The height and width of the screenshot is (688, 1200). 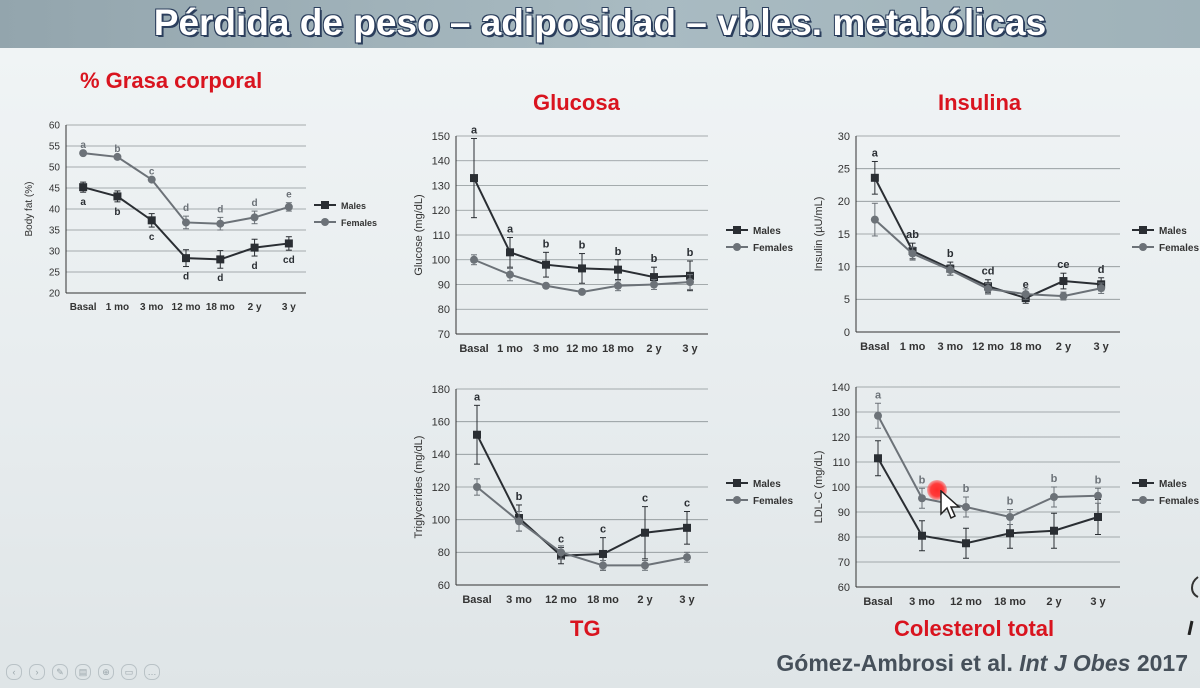 What do you see at coordinates (83, 672) in the screenshot?
I see `slides-icon: ▤` at bounding box center [83, 672].